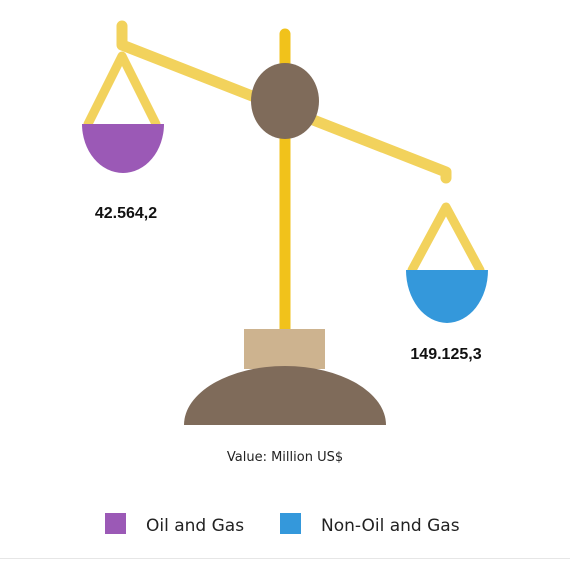 Image resolution: width=570 pixels, height=562 pixels. Describe the element at coordinates (390, 526) in the screenshot. I see `legend-label-non-oil-and-gas: Non-Oil and Gas` at that location.